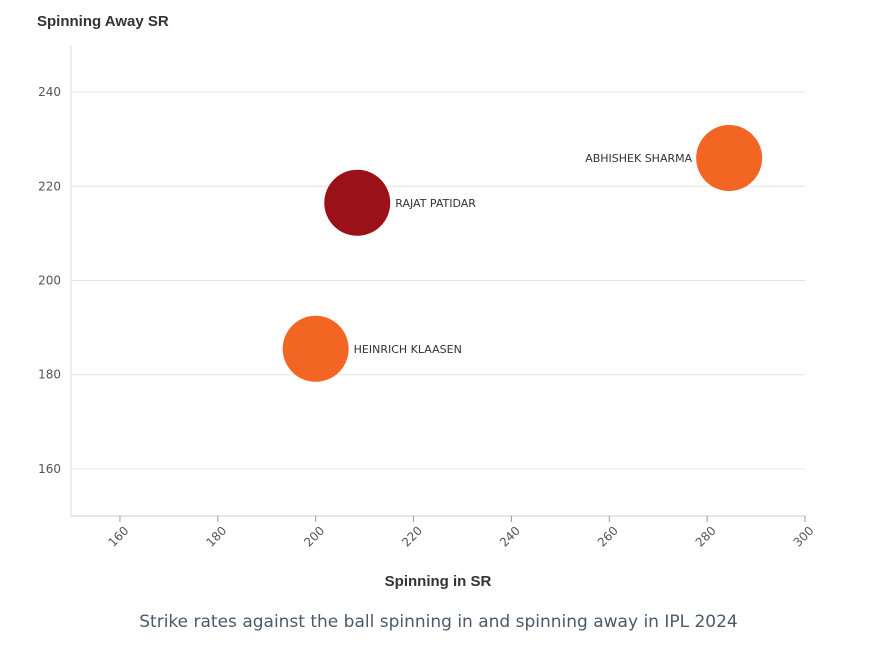 Image resolution: width=877 pixels, height=661 pixels. Describe the element at coordinates (49, 186) in the screenshot. I see `y-tick-label: 220` at that location.